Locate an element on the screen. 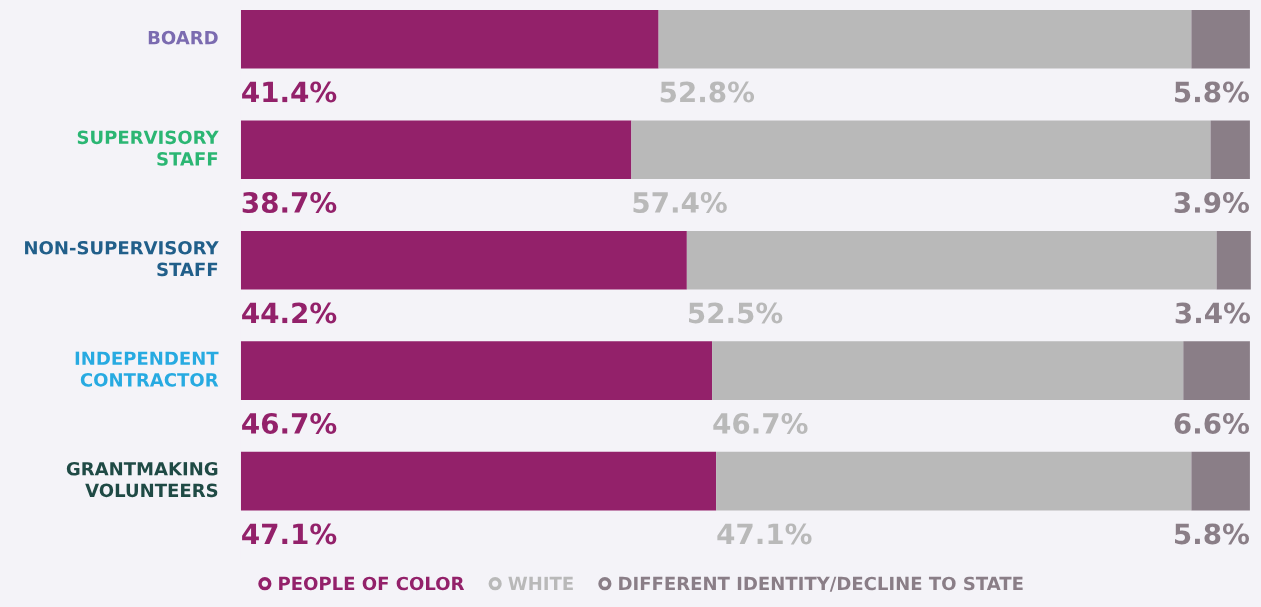 This screenshot has height=607, width=1261. data-label: 44.2% is located at coordinates (289, 313).